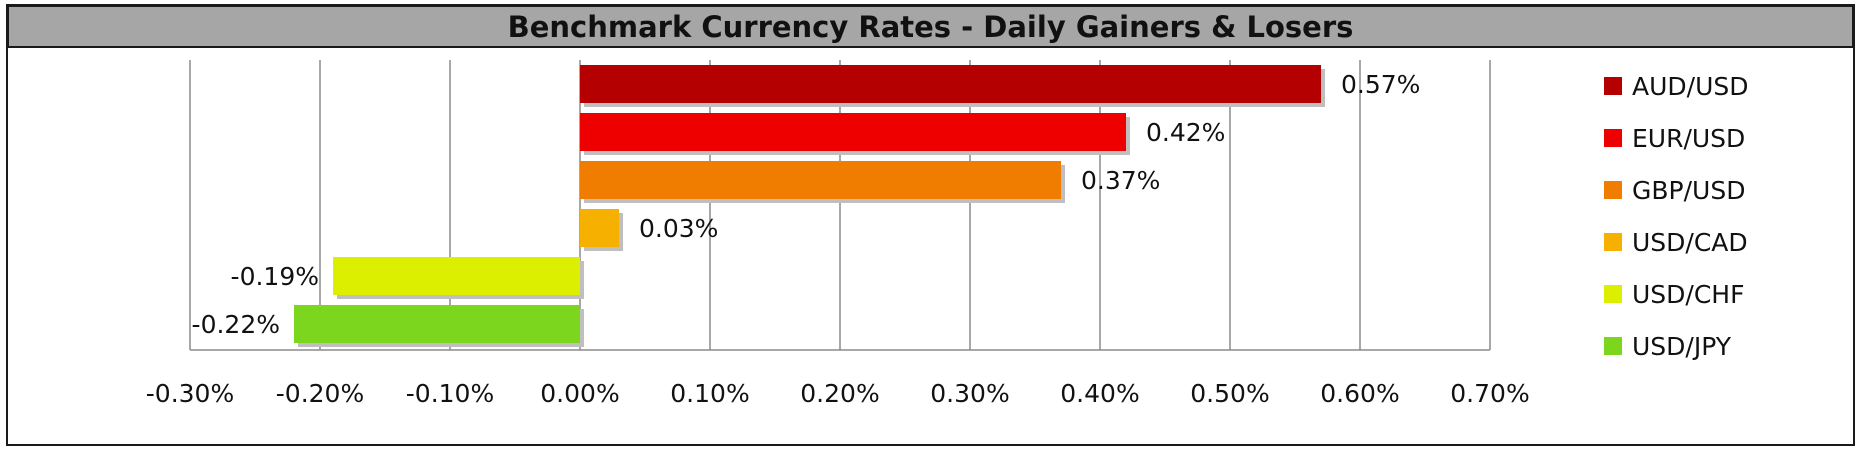 This screenshot has width=1861, height=452. I want to click on x-tick-label: -0.30%, so click(190, 393).